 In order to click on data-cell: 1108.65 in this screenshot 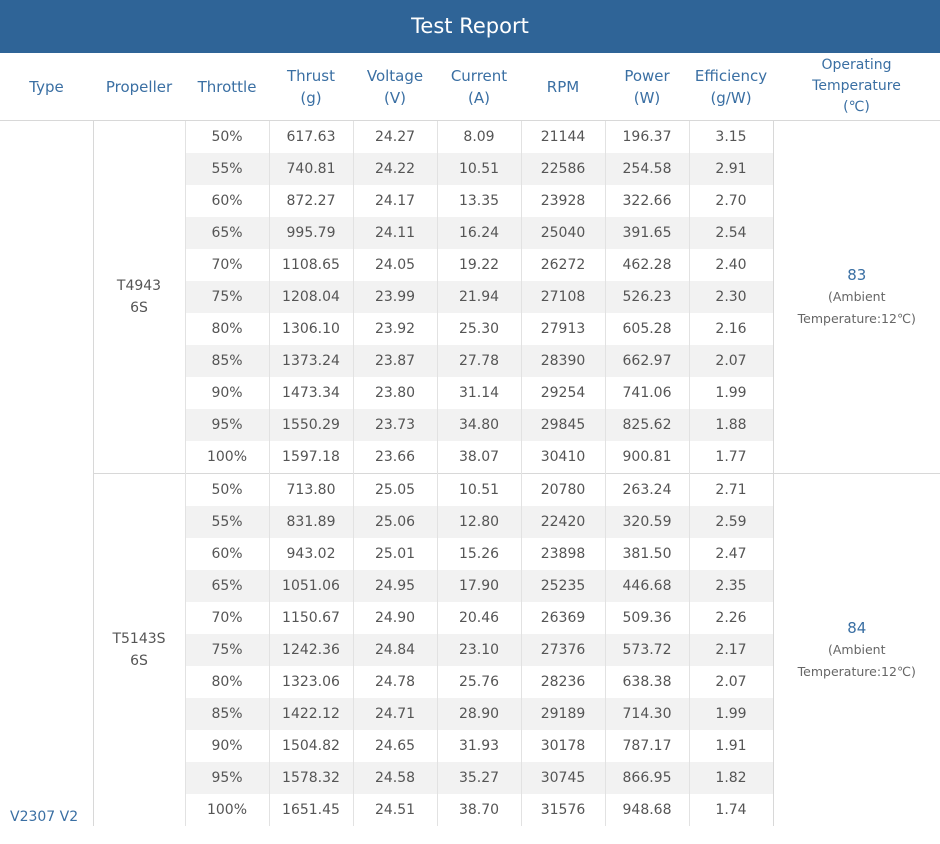, I will do `click(311, 265)`.